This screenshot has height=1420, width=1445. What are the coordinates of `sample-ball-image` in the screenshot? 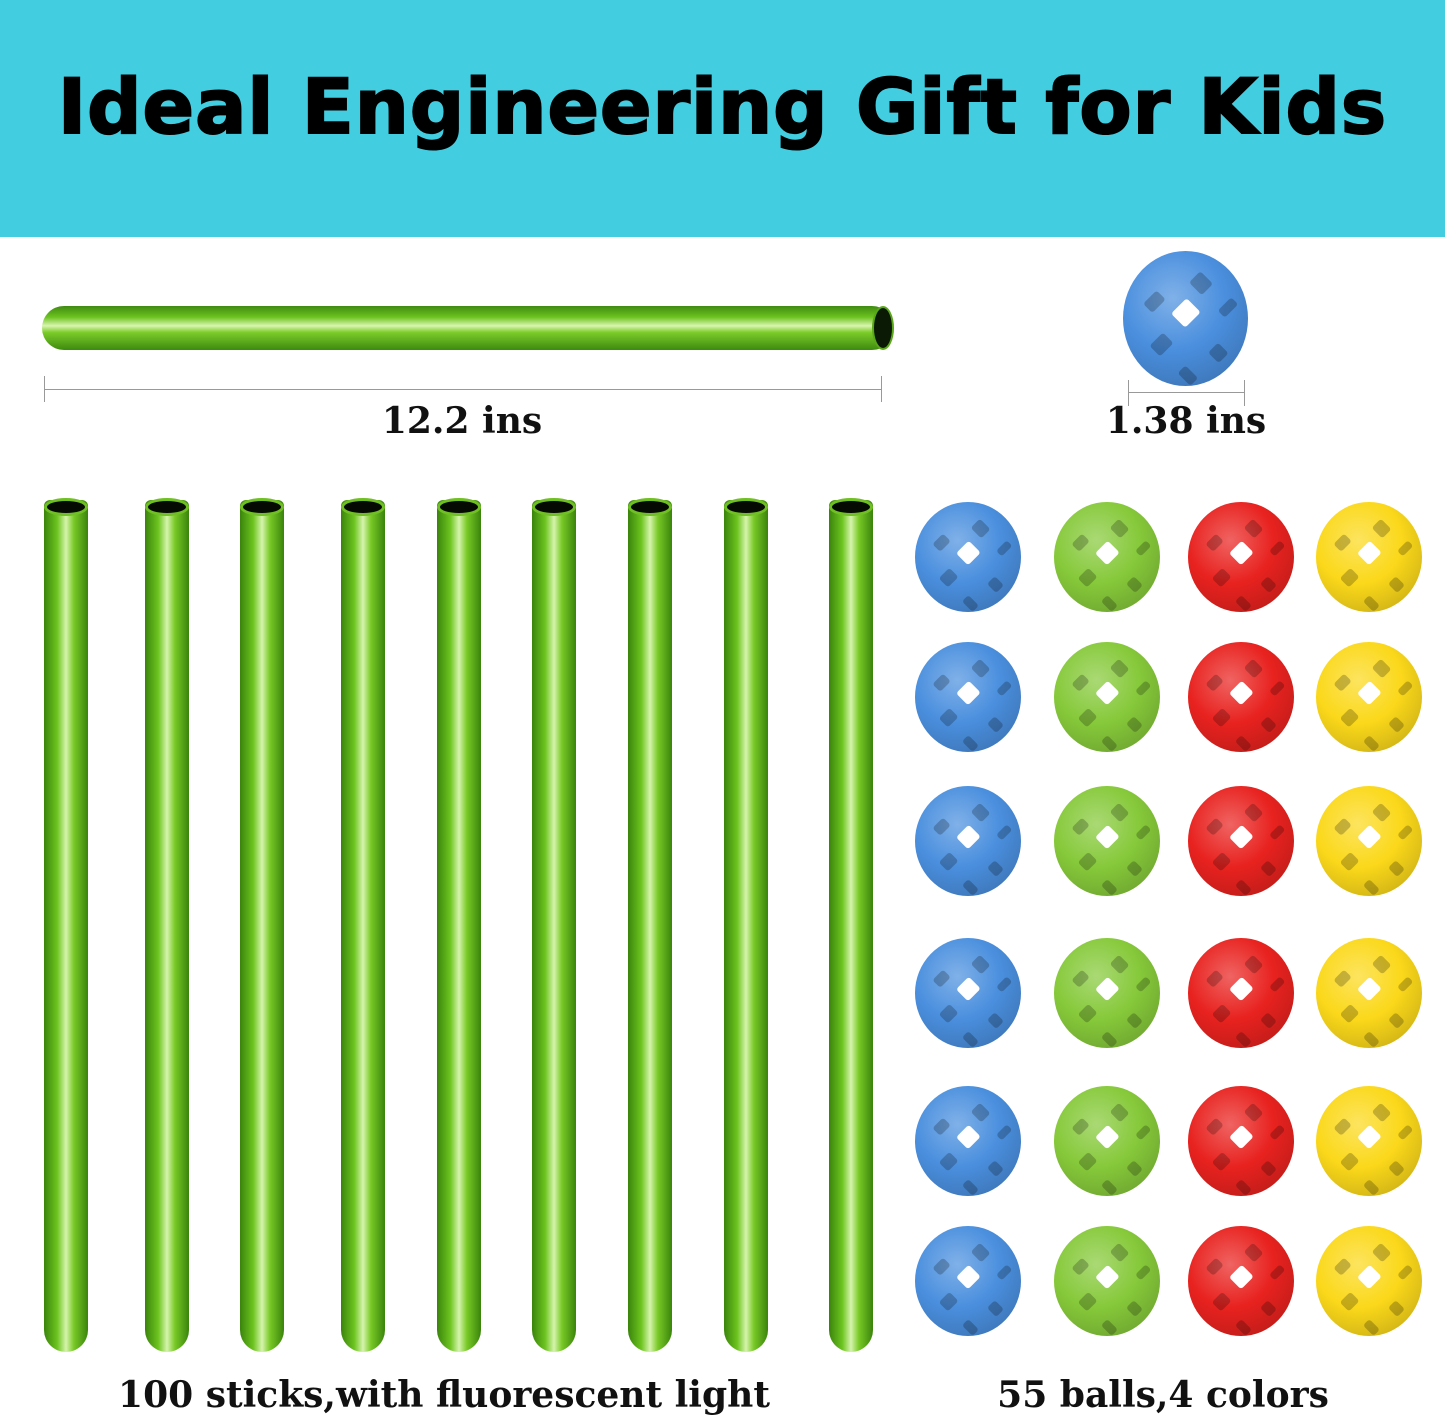 It's located at (1185, 318).